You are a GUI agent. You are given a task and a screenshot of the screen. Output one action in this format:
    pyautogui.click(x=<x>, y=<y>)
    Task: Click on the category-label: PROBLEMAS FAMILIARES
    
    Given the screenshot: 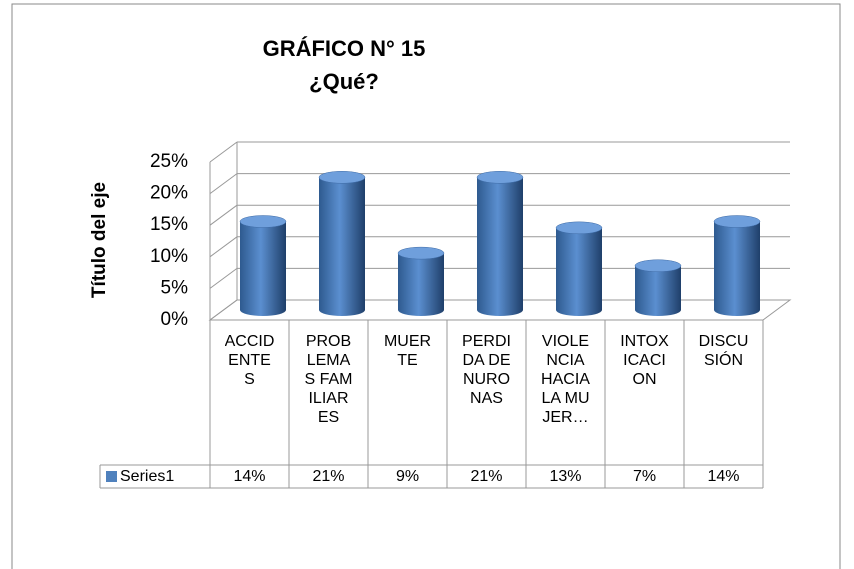 What is the action you would take?
    pyautogui.click(x=328, y=379)
    